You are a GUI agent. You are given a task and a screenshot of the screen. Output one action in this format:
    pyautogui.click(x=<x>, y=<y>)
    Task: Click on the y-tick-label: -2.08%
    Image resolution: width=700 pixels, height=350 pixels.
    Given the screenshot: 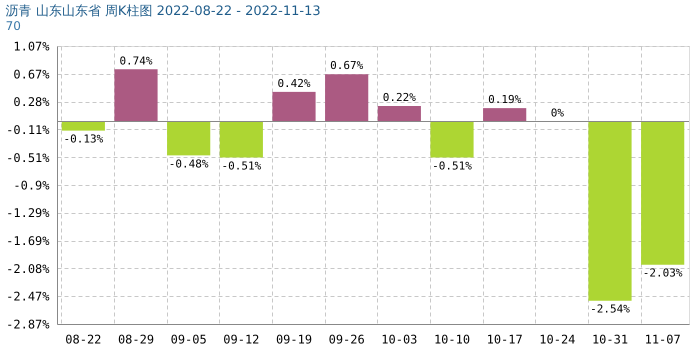 What is the action you would take?
    pyautogui.click(x=28, y=269)
    